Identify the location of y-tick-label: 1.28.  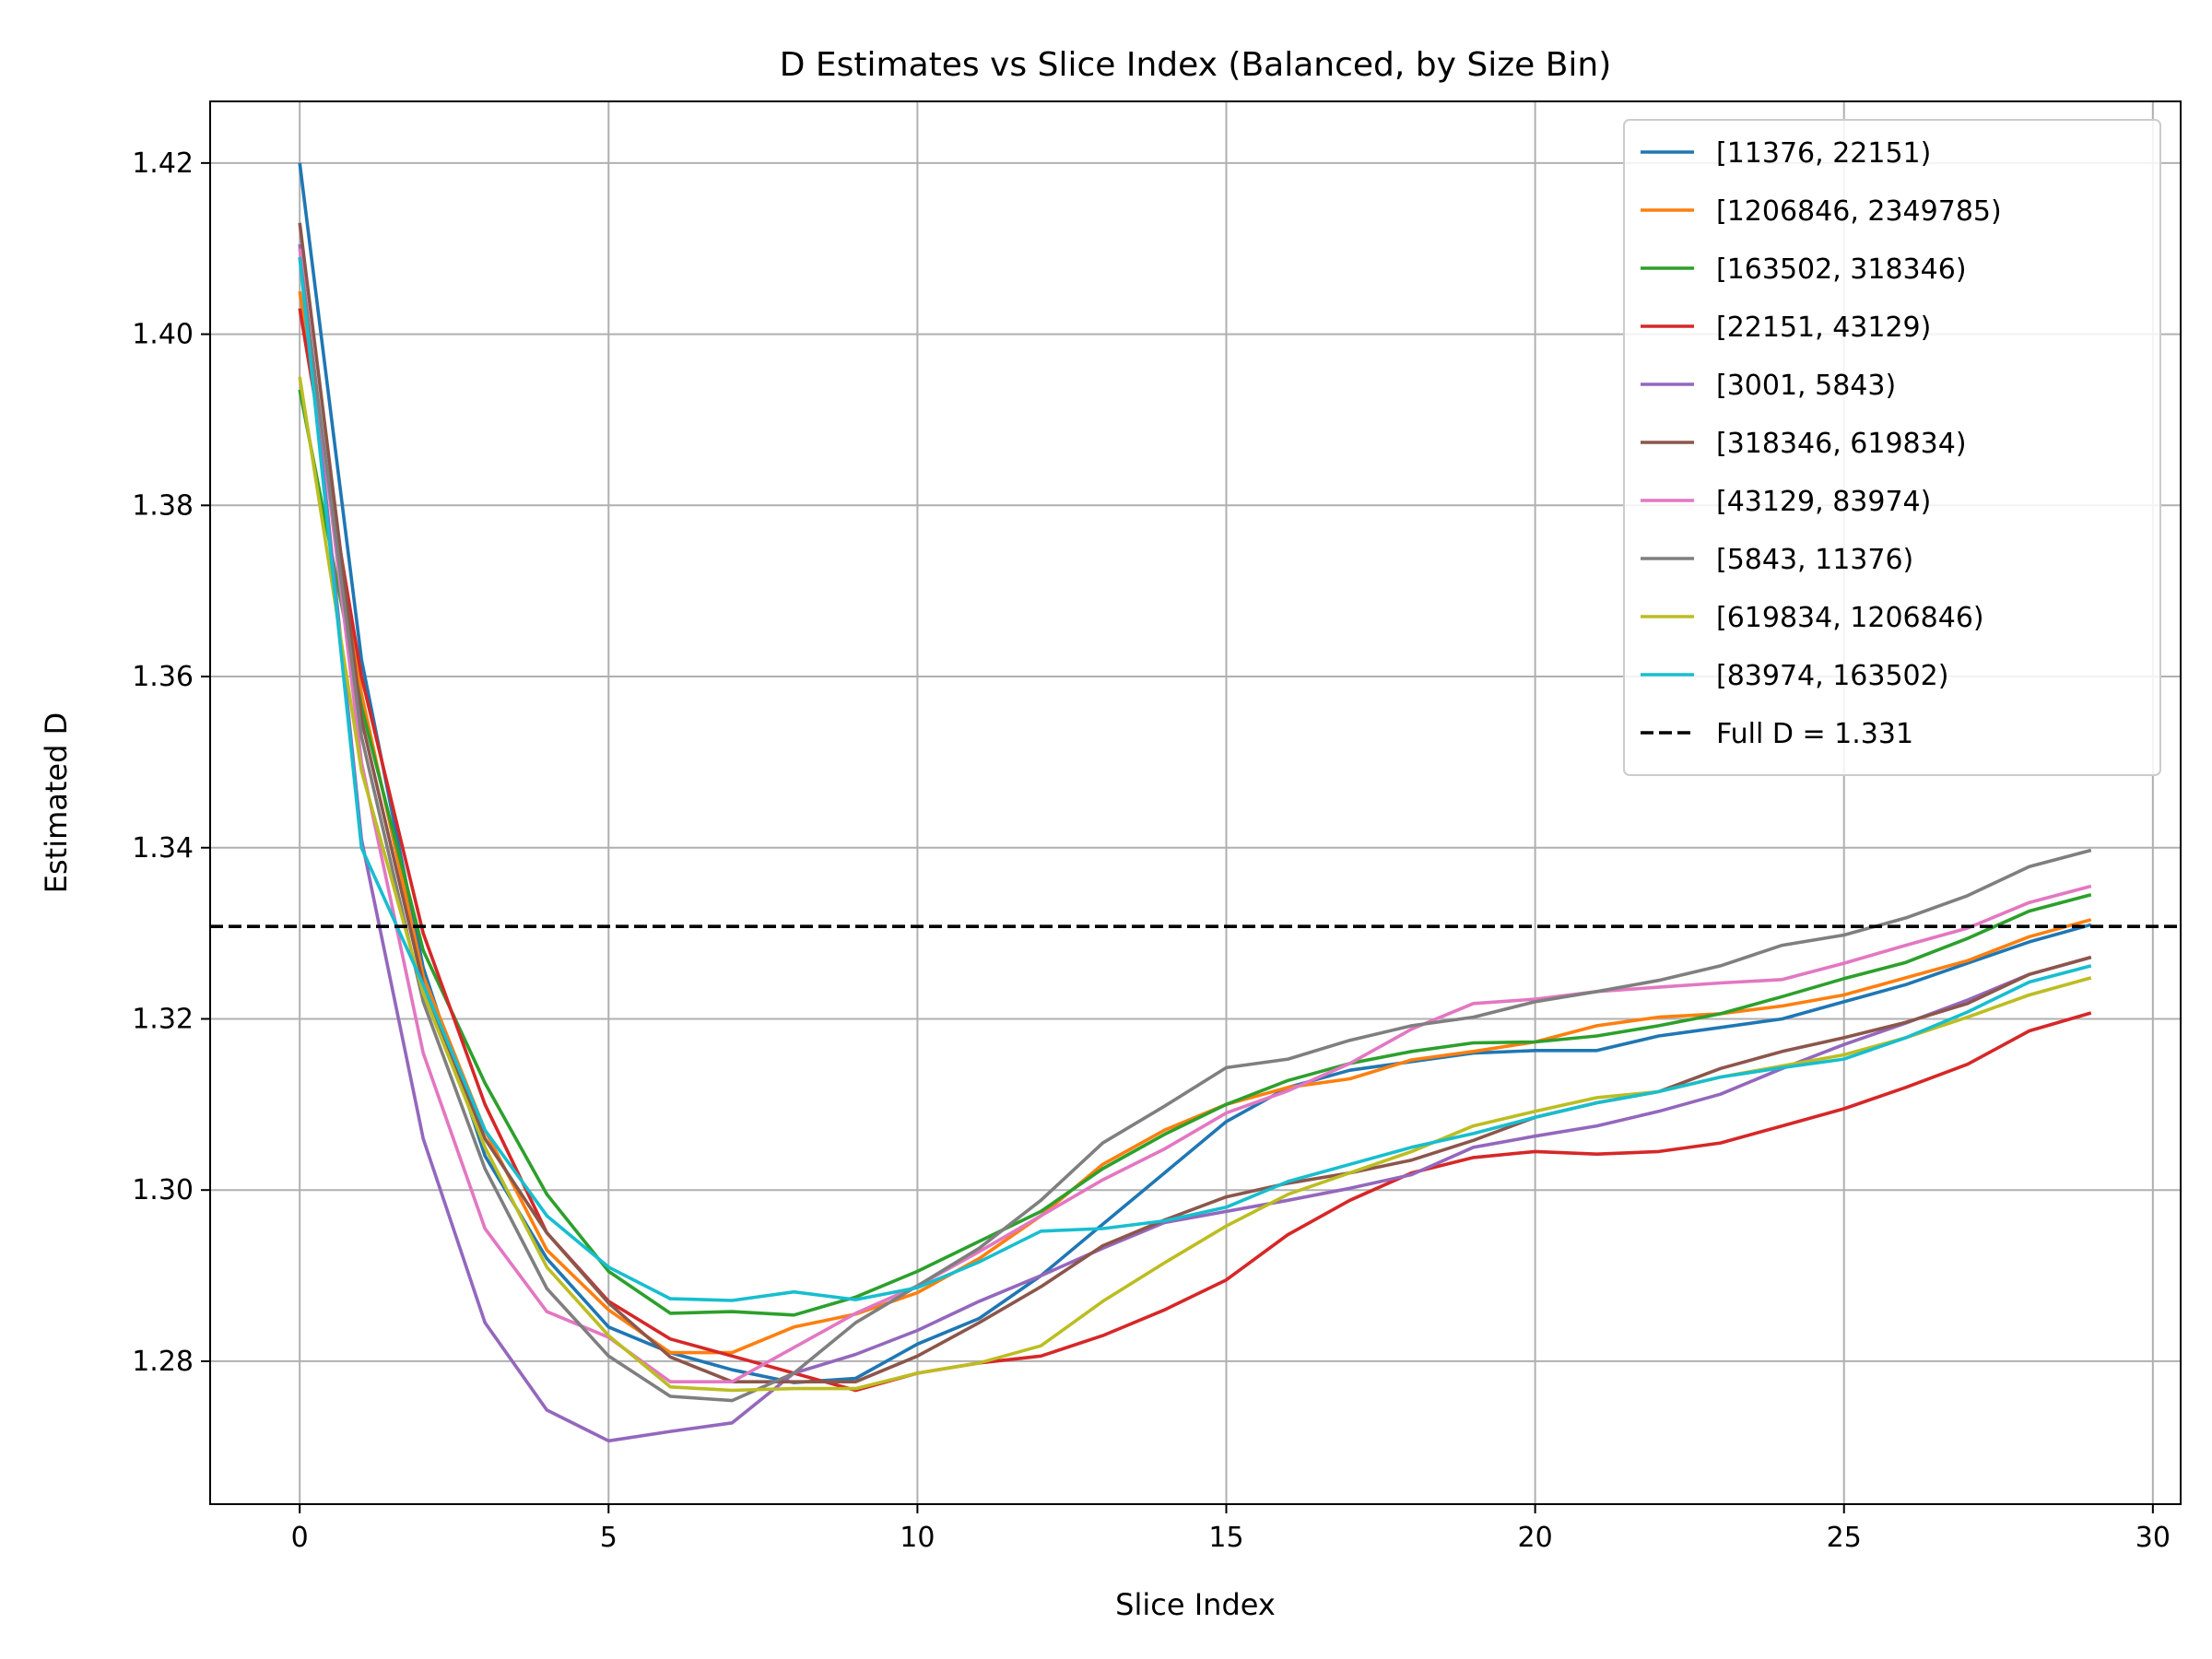
(163, 1362).